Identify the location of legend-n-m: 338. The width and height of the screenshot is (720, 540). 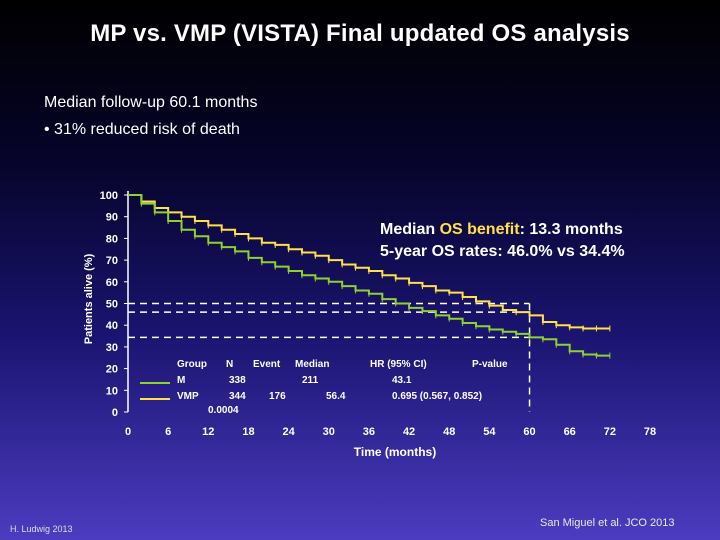
(237, 380).